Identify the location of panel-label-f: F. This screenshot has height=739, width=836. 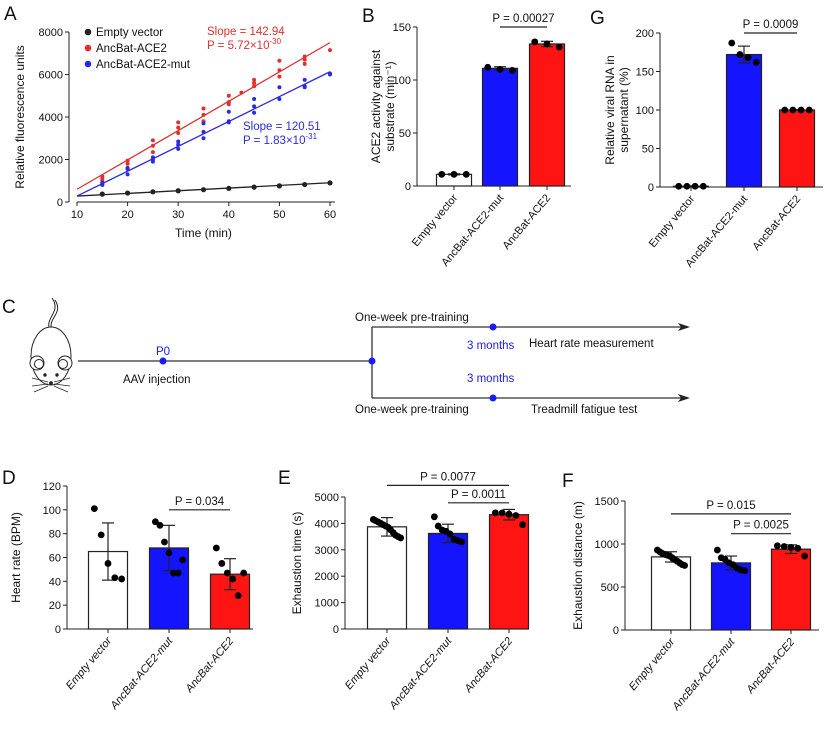
(568, 481).